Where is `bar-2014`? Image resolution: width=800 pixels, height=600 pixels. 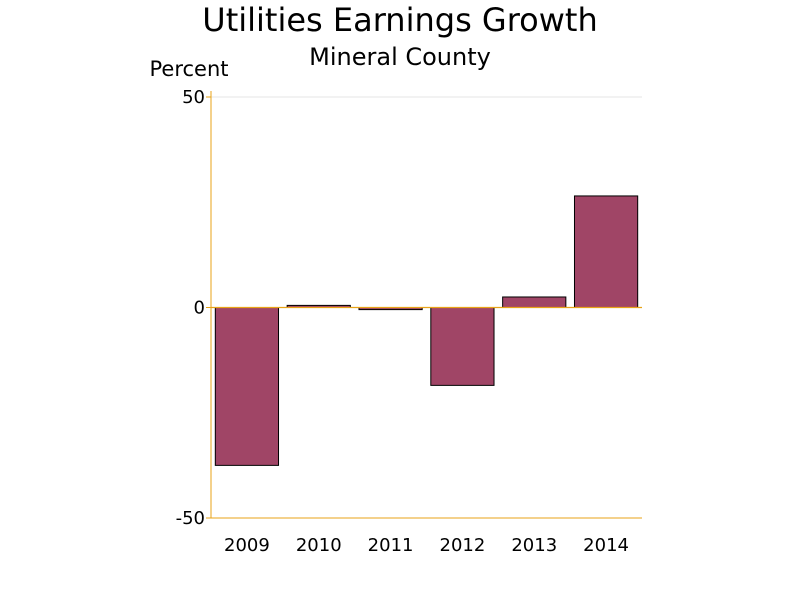 bar-2014 is located at coordinates (606, 251).